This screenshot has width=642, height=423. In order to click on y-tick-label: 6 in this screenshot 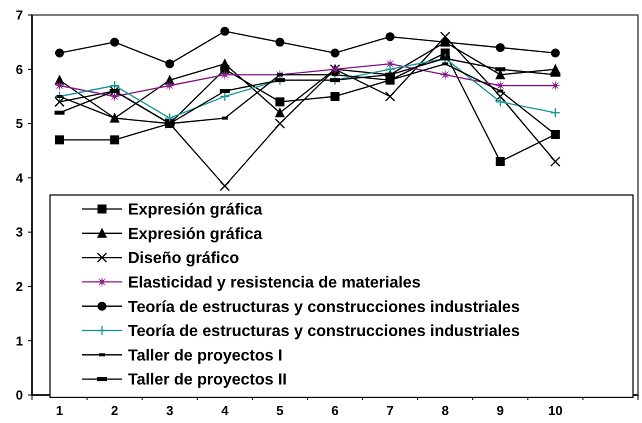, I will do `click(19, 69)`.